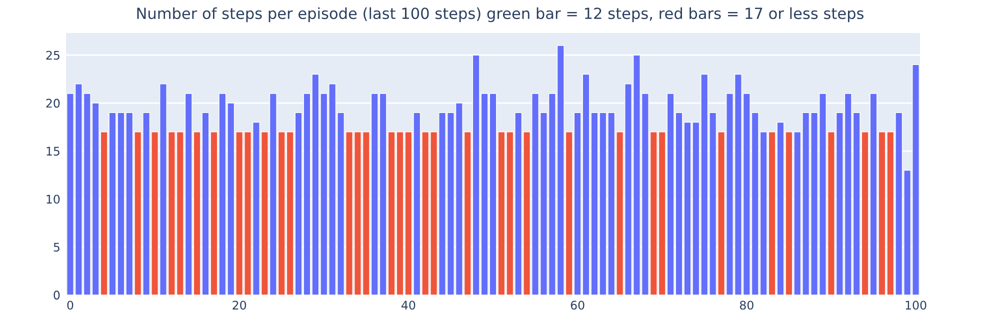 The height and width of the screenshot is (327, 1000). What do you see at coordinates (747, 305) in the screenshot?
I see `x-tick-label: 80` at bounding box center [747, 305].